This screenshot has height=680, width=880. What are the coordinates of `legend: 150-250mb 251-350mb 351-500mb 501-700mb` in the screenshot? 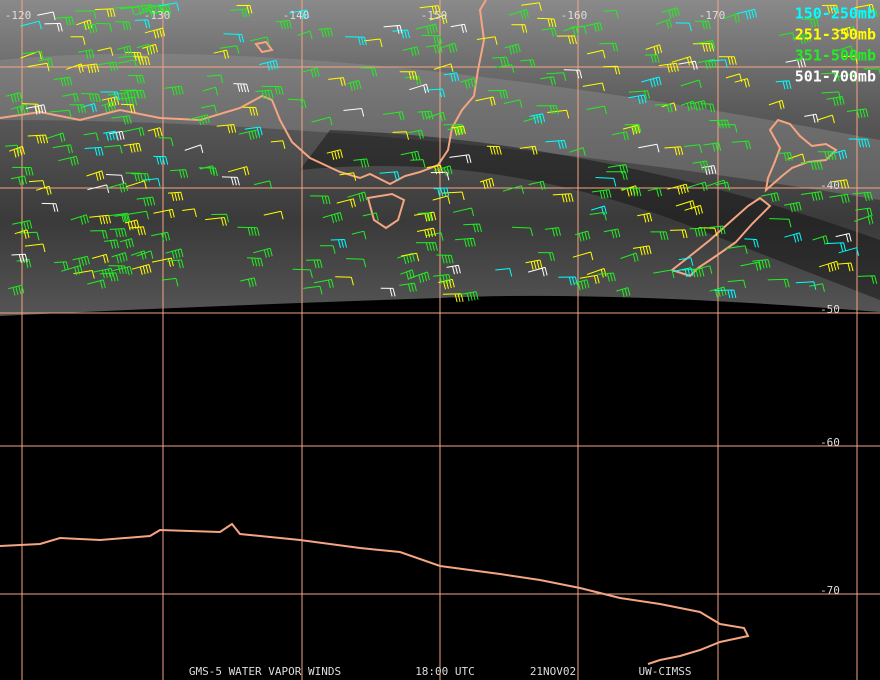 It's located at (835, 45).